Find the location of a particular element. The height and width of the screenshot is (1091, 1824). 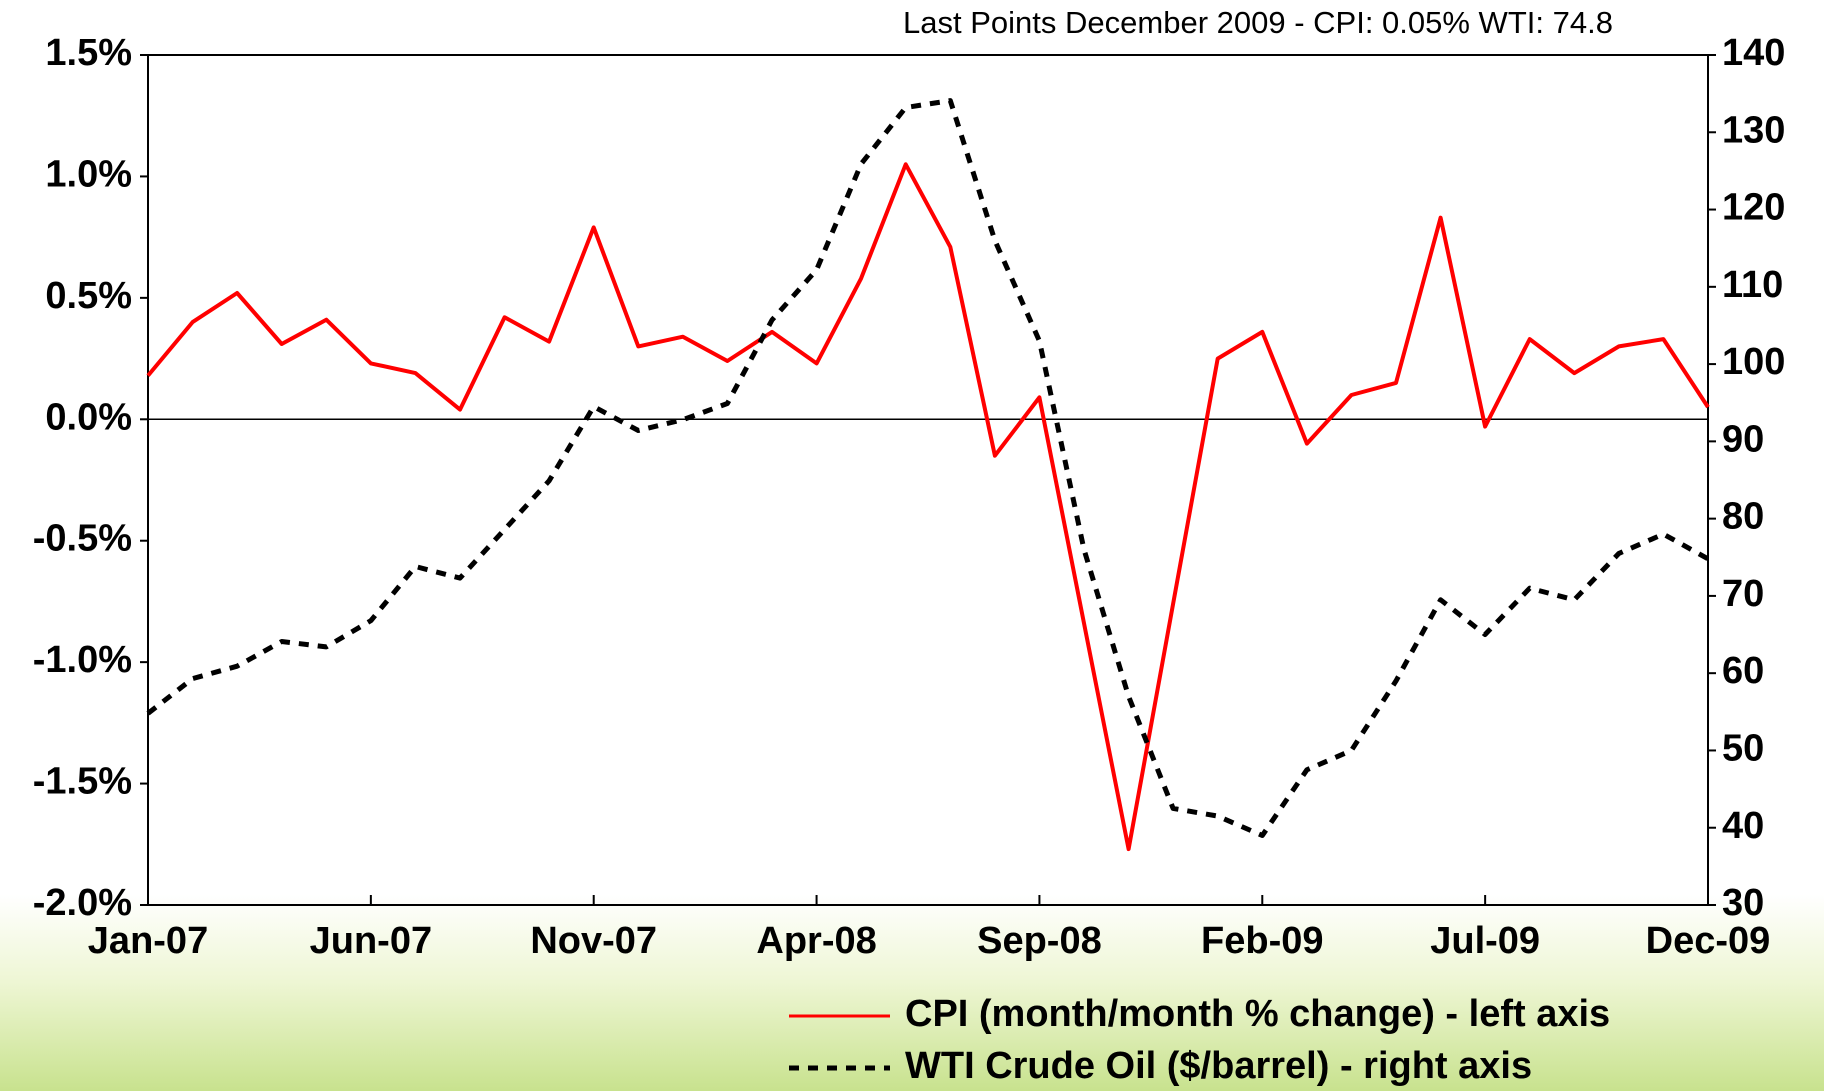

x-tick-label: Dec-09 is located at coordinates (1708, 941).